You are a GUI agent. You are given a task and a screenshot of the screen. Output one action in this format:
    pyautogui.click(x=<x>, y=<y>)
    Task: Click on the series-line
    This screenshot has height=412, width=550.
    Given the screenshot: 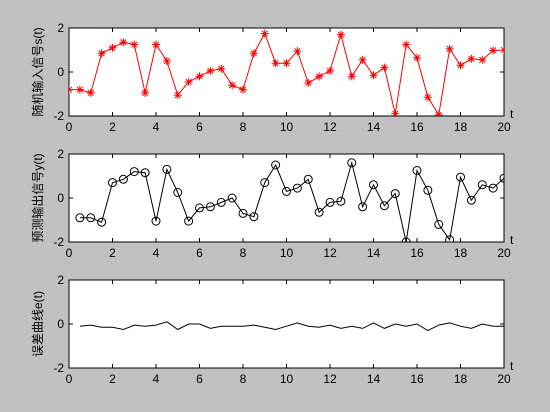 What is the action you would take?
    pyautogui.click(x=291, y=326)
    